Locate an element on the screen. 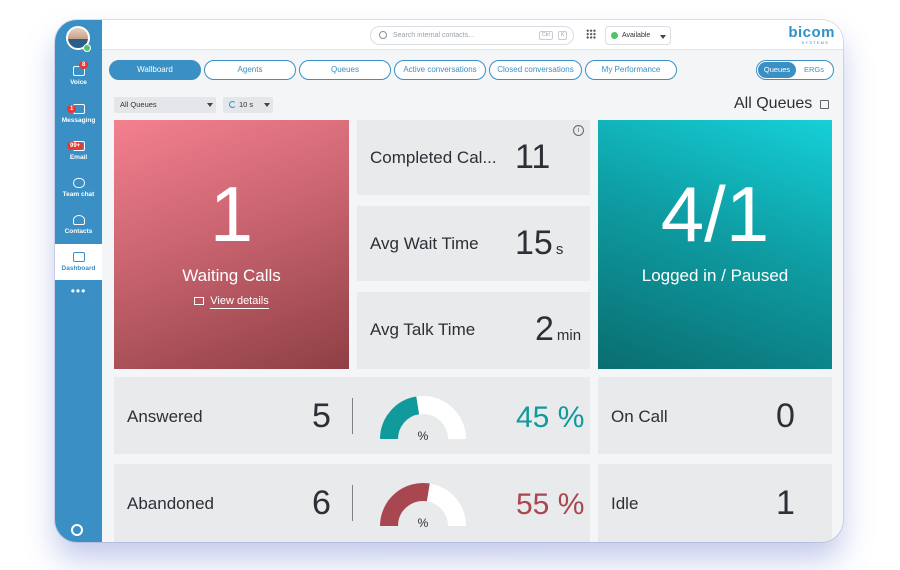  page-title: All Queues is located at coordinates (773, 103).